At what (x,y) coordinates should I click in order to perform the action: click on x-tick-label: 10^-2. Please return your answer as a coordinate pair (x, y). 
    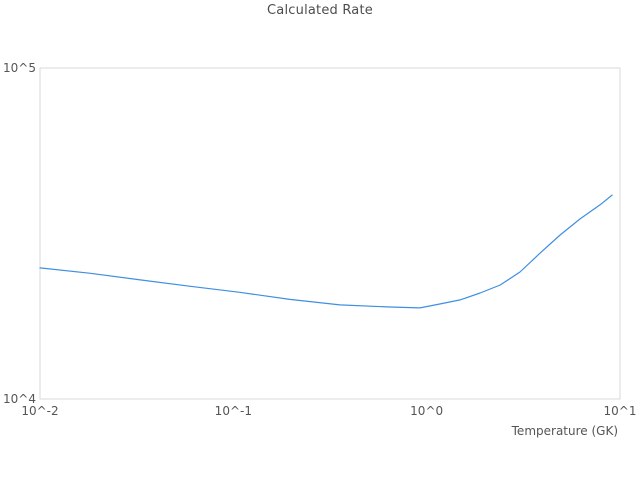
    Looking at the image, I should click on (40, 411).